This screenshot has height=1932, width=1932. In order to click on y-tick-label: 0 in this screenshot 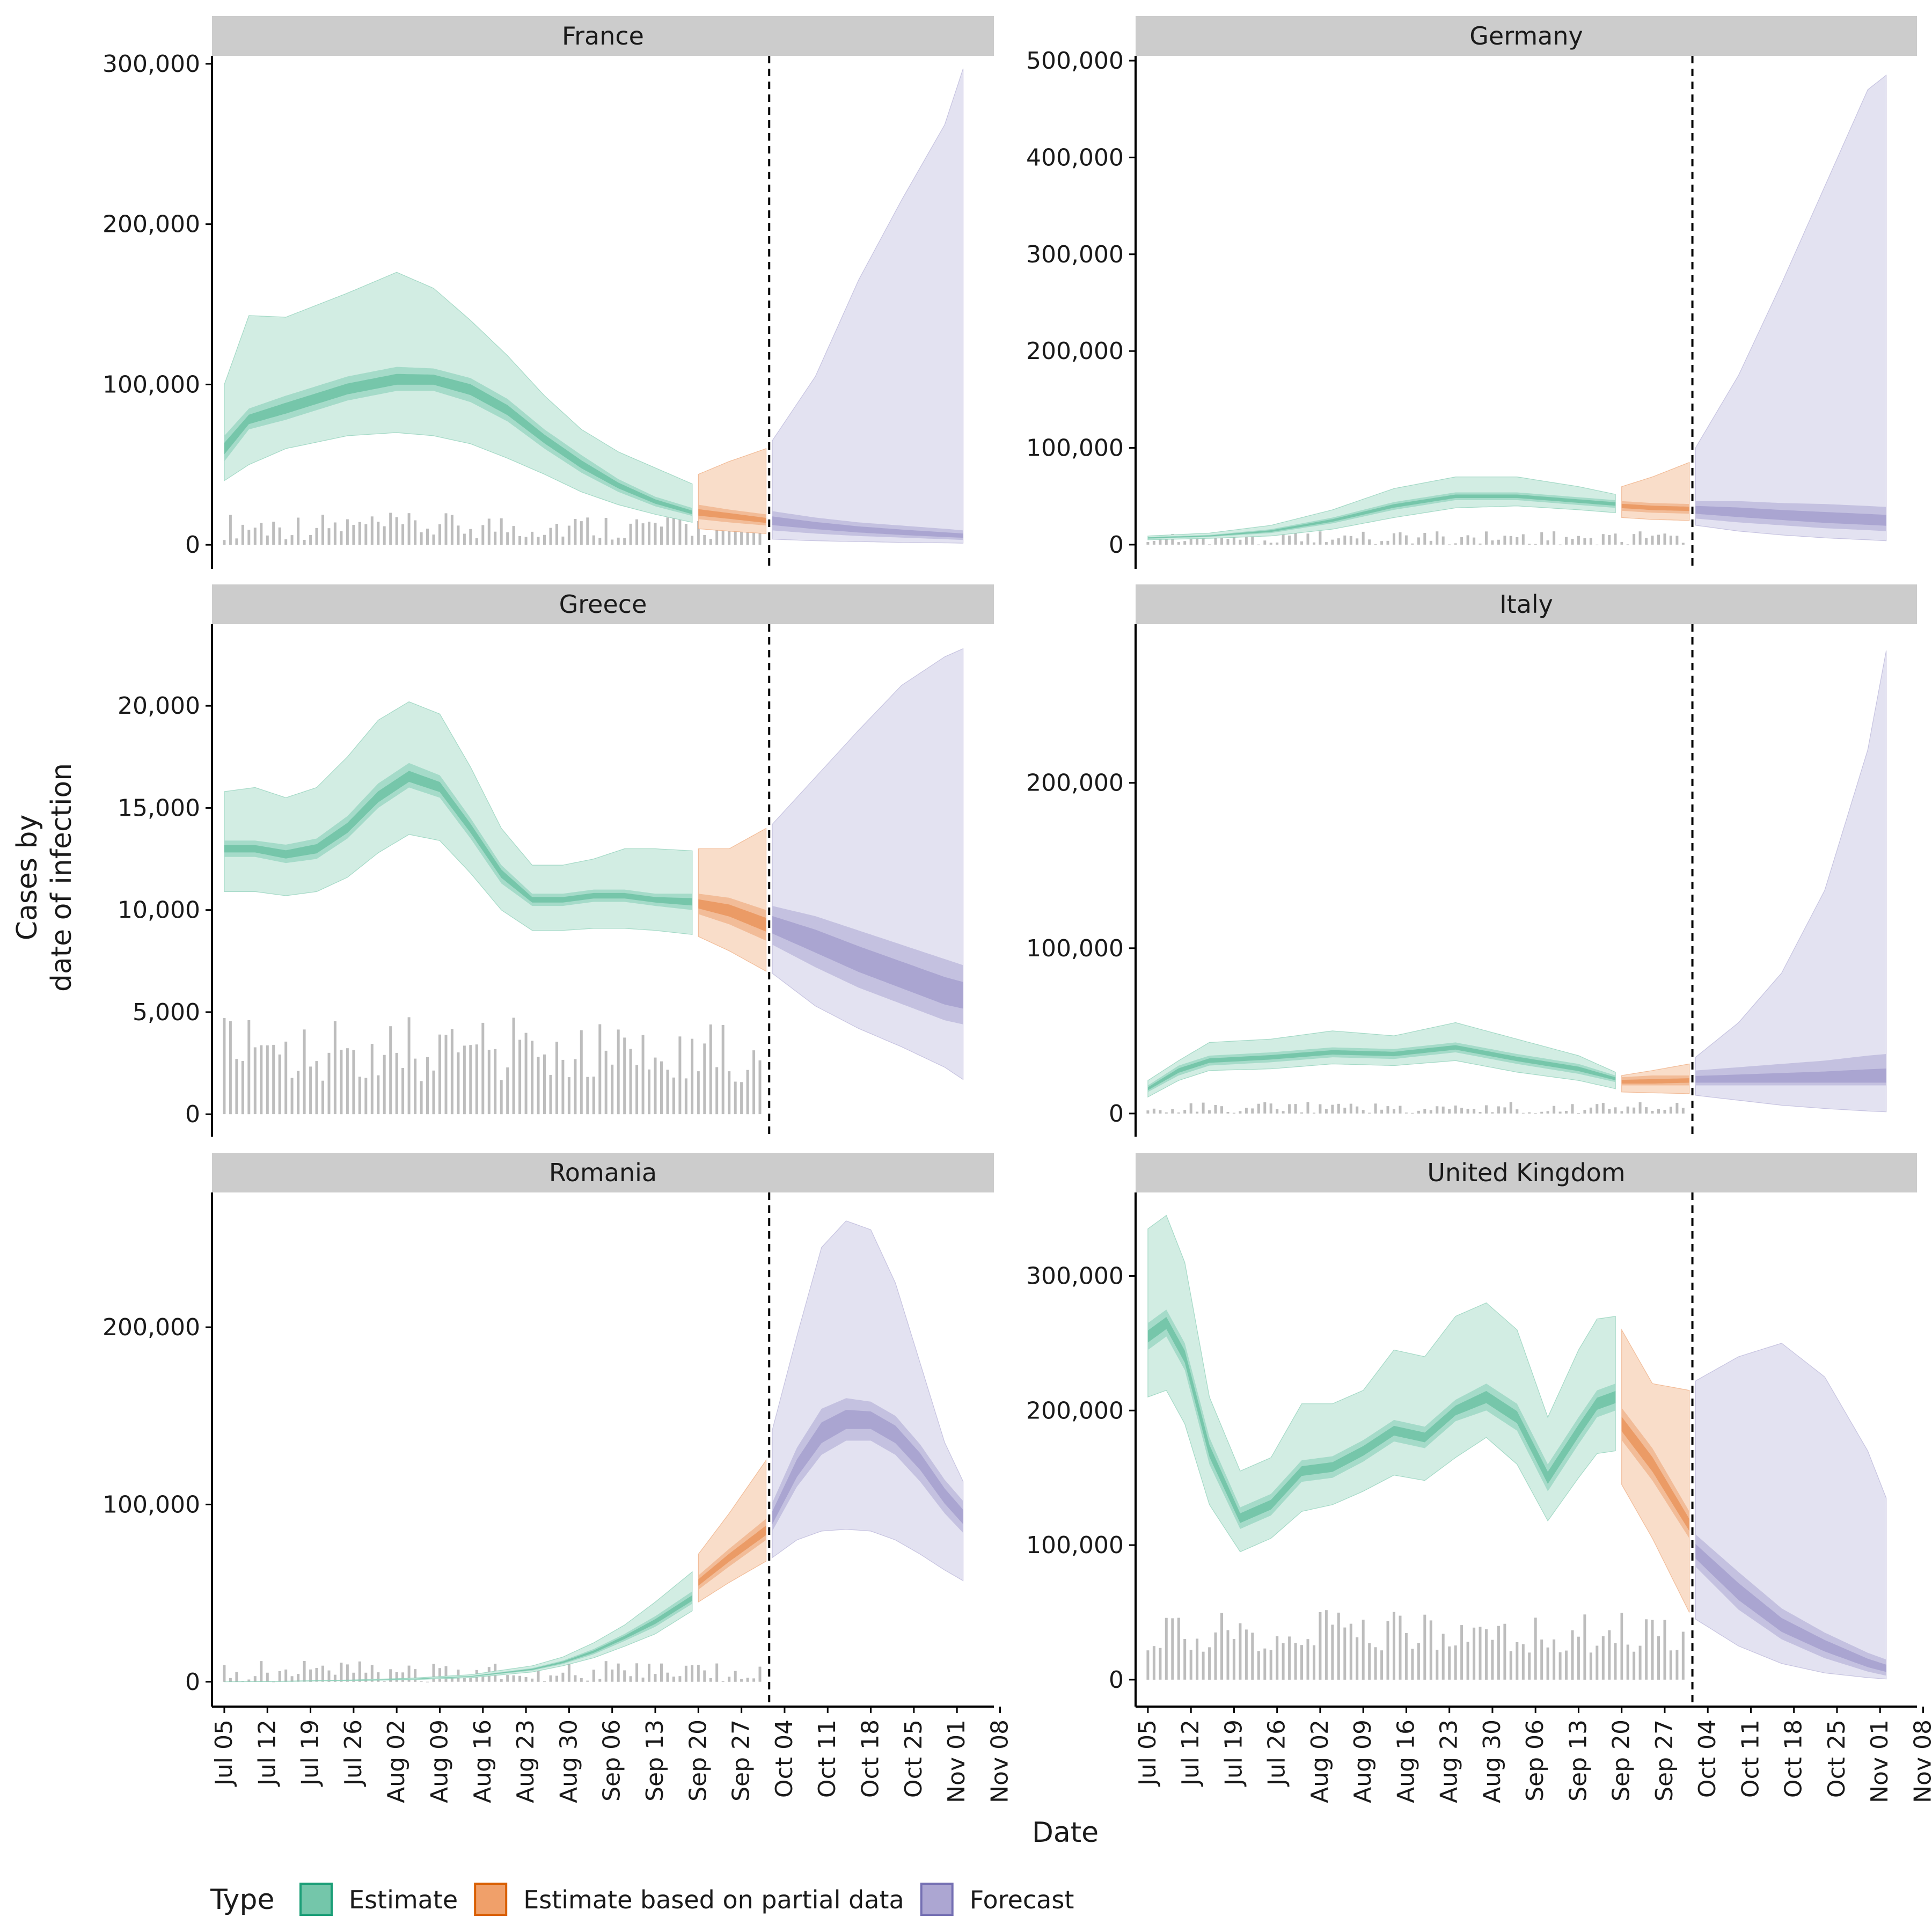, I will do `click(1116, 1114)`.